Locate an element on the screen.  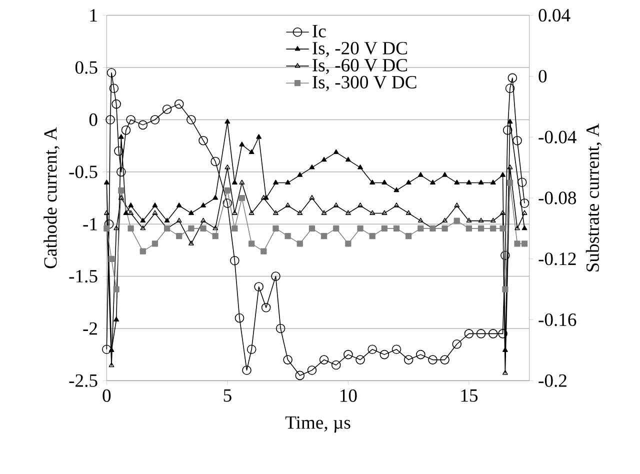
x-tick-label: 10 is located at coordinates (348, 395).